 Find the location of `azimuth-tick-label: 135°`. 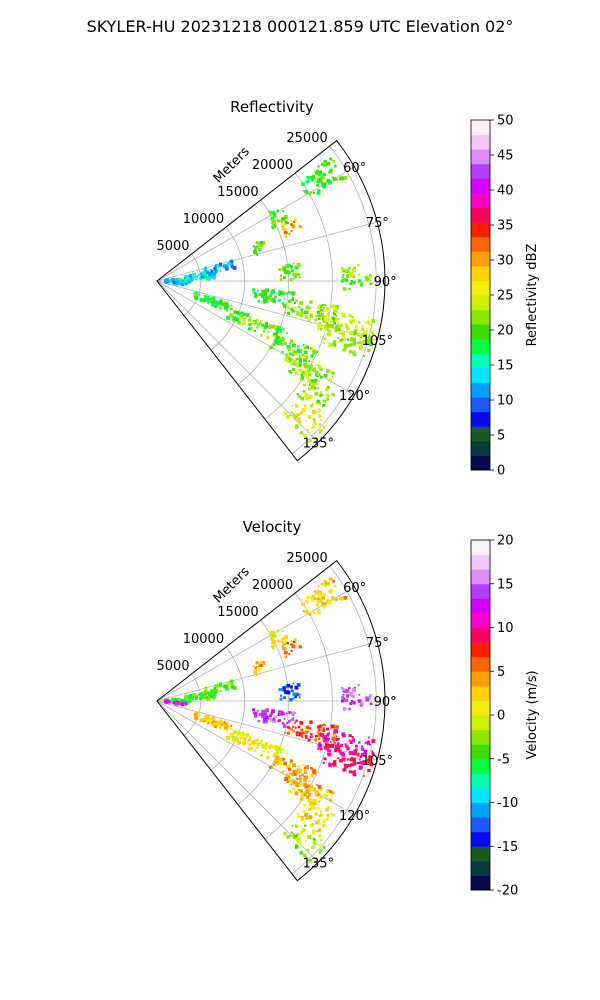

azimuth-tick-label: 135° is located at coordinates (318, 863).